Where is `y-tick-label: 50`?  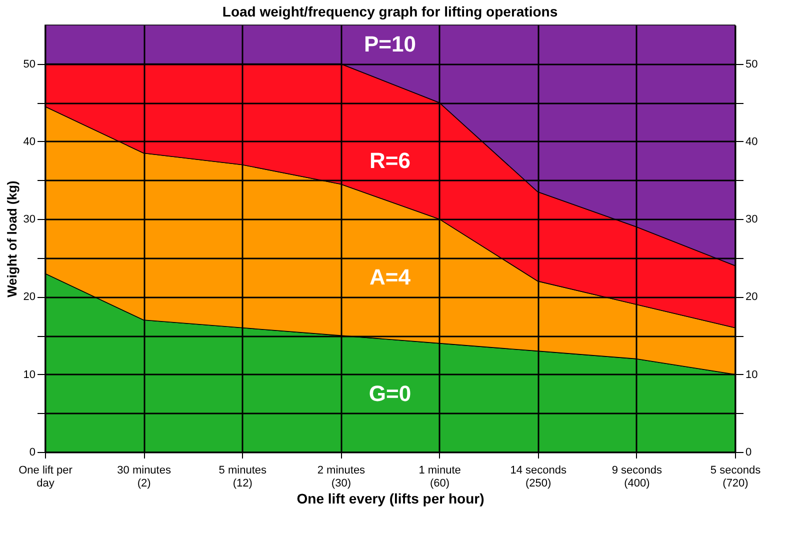 y-tick-label: 50 is located at coordinates (29, 64).